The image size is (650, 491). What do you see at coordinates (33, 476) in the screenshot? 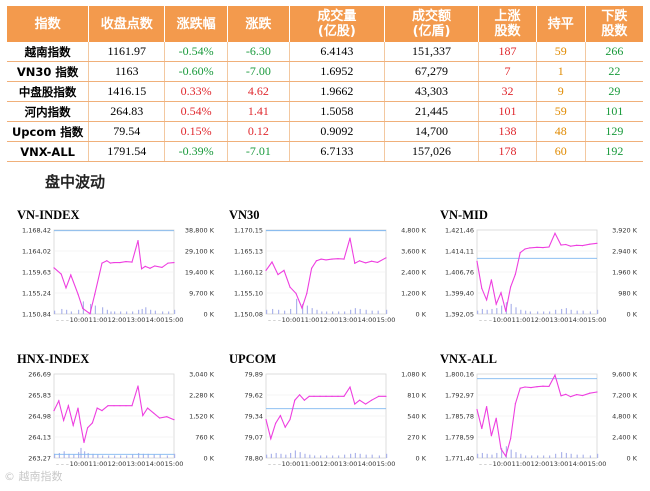
I see `watermark-logo: © 越南指数` at bounding box center [33, 476].